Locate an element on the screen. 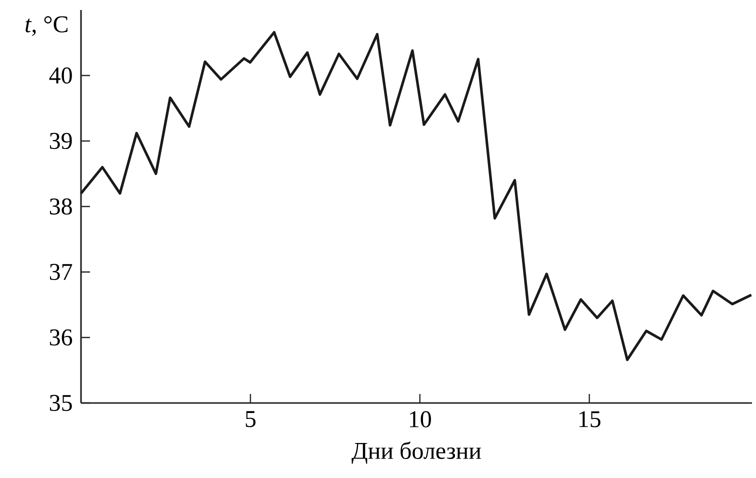 This screenshot has height=478, width=756. y-tick-label: 37 is located at coordinates (61, 272).